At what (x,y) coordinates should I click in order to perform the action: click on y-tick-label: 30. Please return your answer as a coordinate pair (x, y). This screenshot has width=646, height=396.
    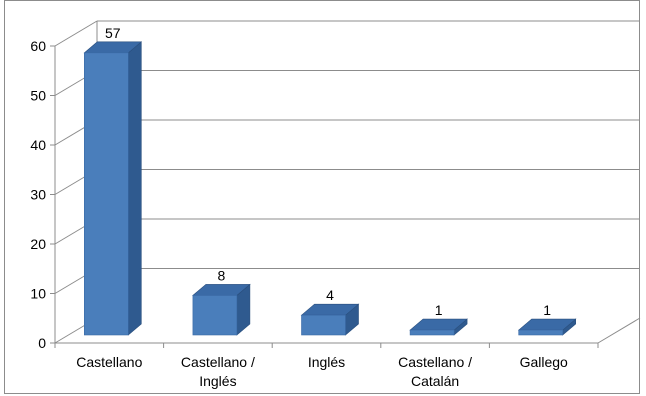
    Looking at the image, I should click on (38, 195).